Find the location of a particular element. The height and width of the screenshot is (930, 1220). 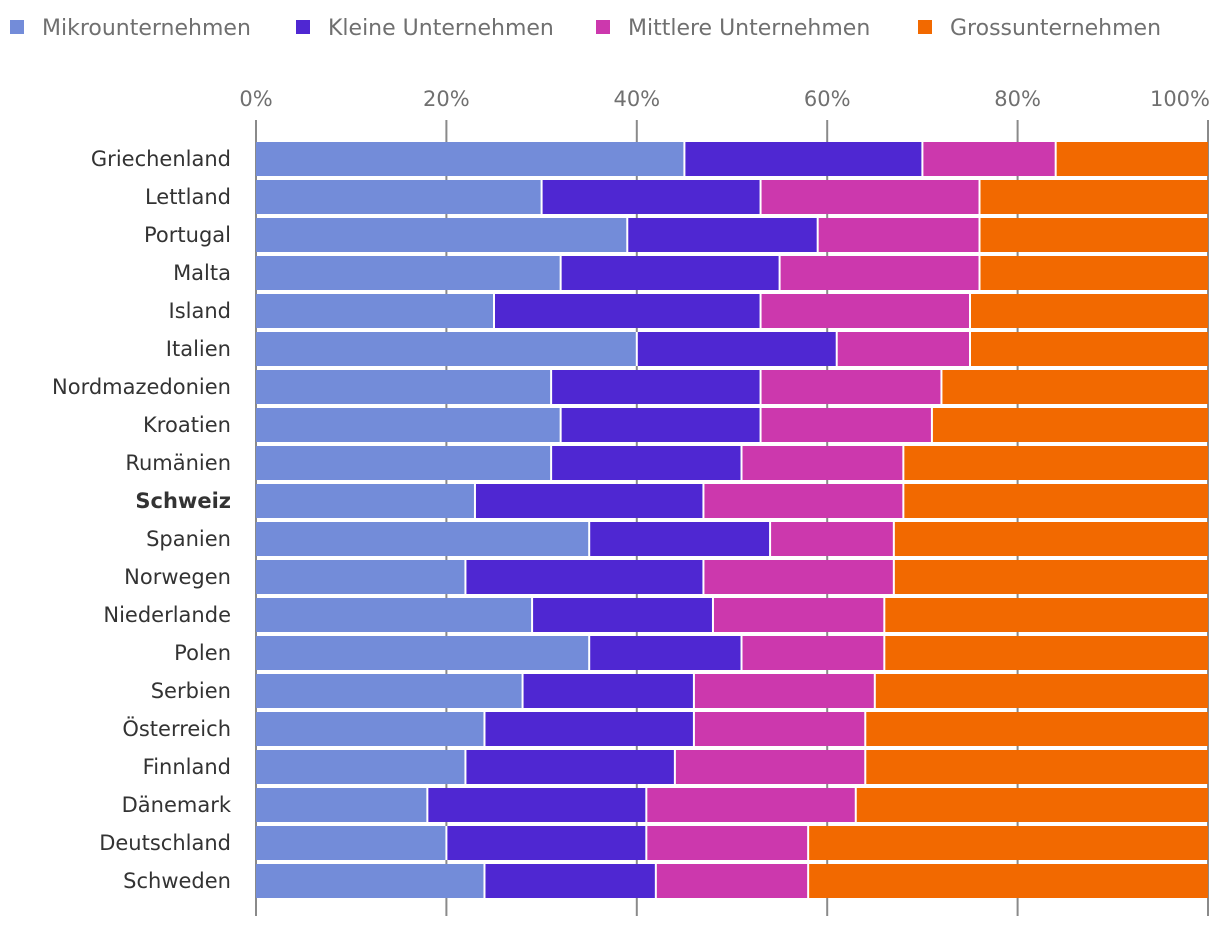

bar-kroatien-kleine-unternehmen is located at coordinates (660, 425).